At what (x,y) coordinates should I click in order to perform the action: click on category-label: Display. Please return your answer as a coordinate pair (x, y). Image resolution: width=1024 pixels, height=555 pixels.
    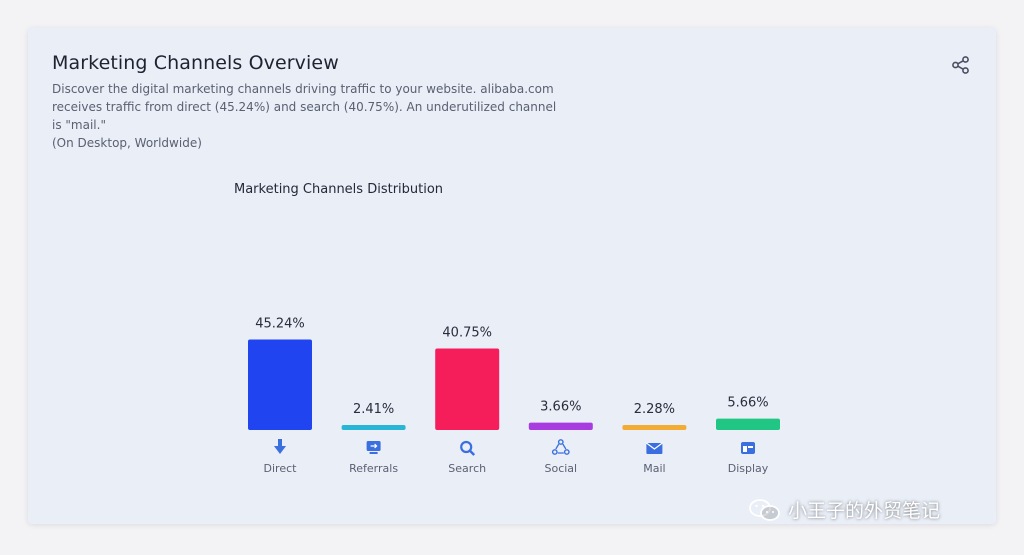
    Looking at the image, I should click on (748, 468).